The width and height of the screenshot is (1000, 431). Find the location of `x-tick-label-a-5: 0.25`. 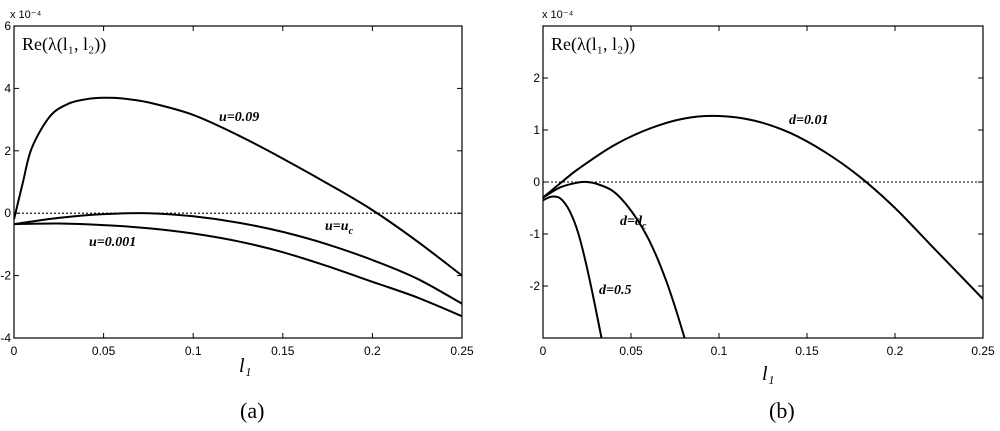

x-tick-label-a-5: 0.25 is located at coordinates (462, 351).